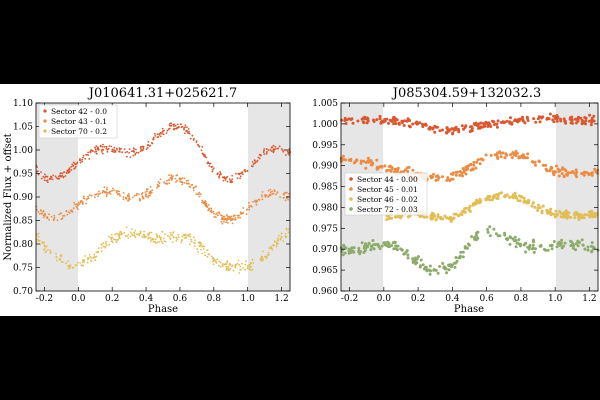 This screenshot has width=600, height=400. I want to click on y-tick-label: 0.75, so click(23, 269).